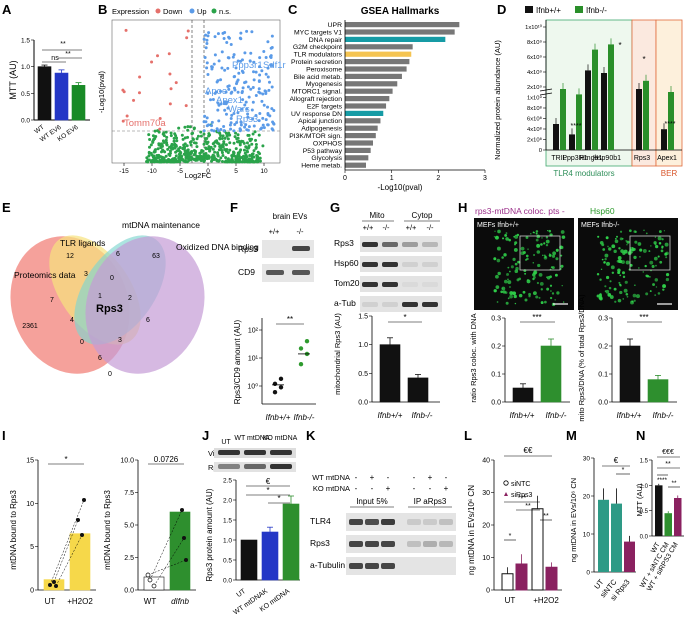  What do you see at coordinates (55, 58) in the screenshot?
I see `sig-label: ns` at bounding box center [55, 58].